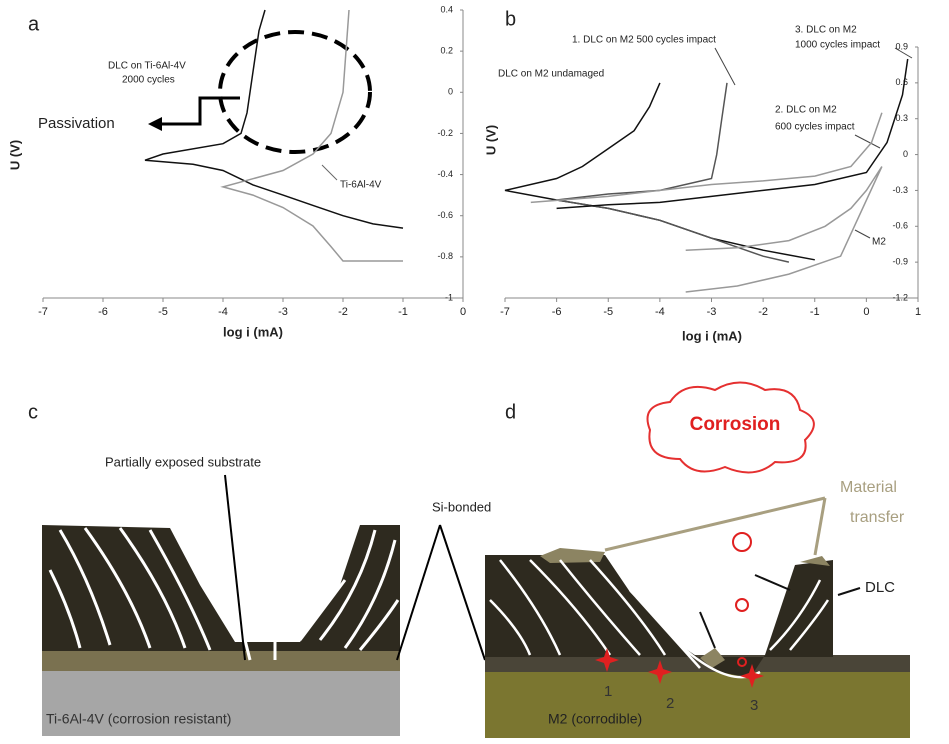  I want to click on annotation: DLC on Ti-6Al-4V, so click(147, 66).